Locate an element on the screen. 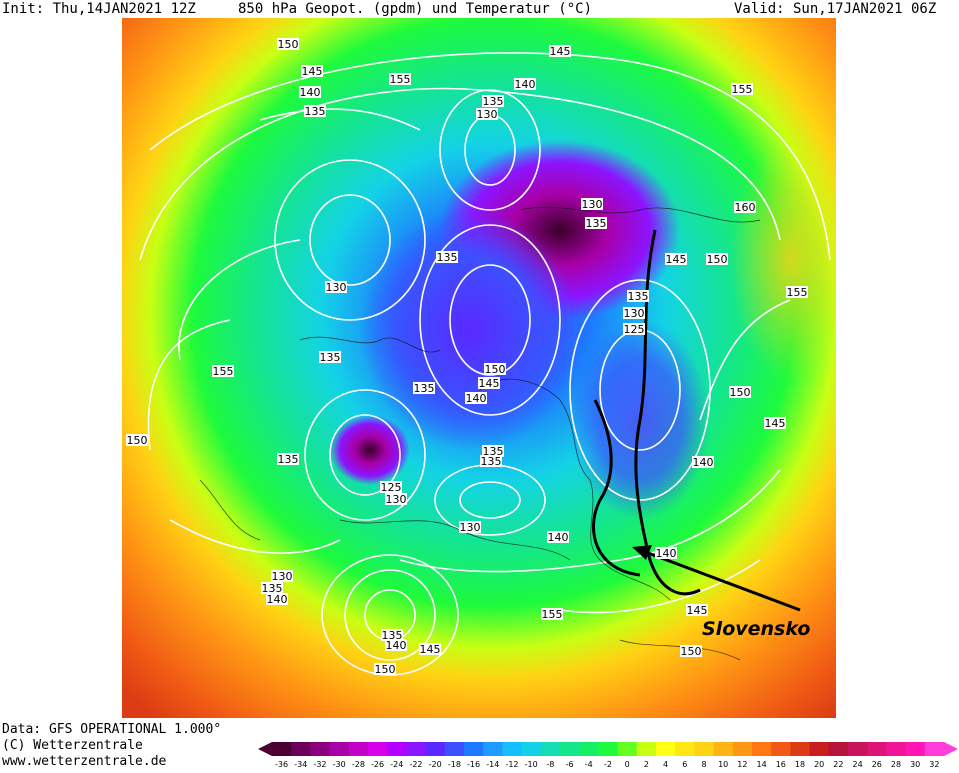  footer-line-data: Data: GFS OPERATIONAL 1.000° is located at coordinates (112, 729).